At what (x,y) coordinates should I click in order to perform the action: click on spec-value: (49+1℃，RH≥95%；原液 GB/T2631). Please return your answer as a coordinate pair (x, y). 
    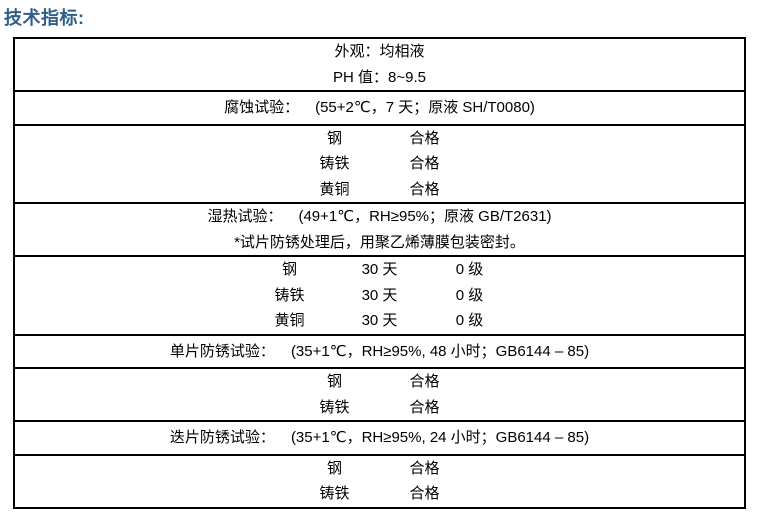
    Looking at the image, I should click on (425, 216).